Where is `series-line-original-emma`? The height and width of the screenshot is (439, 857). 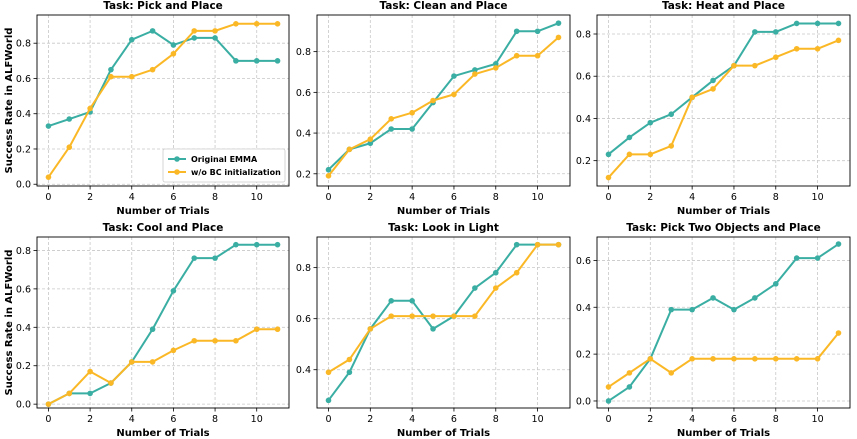 series-line-original-emma is located at coordinates (162, 324).